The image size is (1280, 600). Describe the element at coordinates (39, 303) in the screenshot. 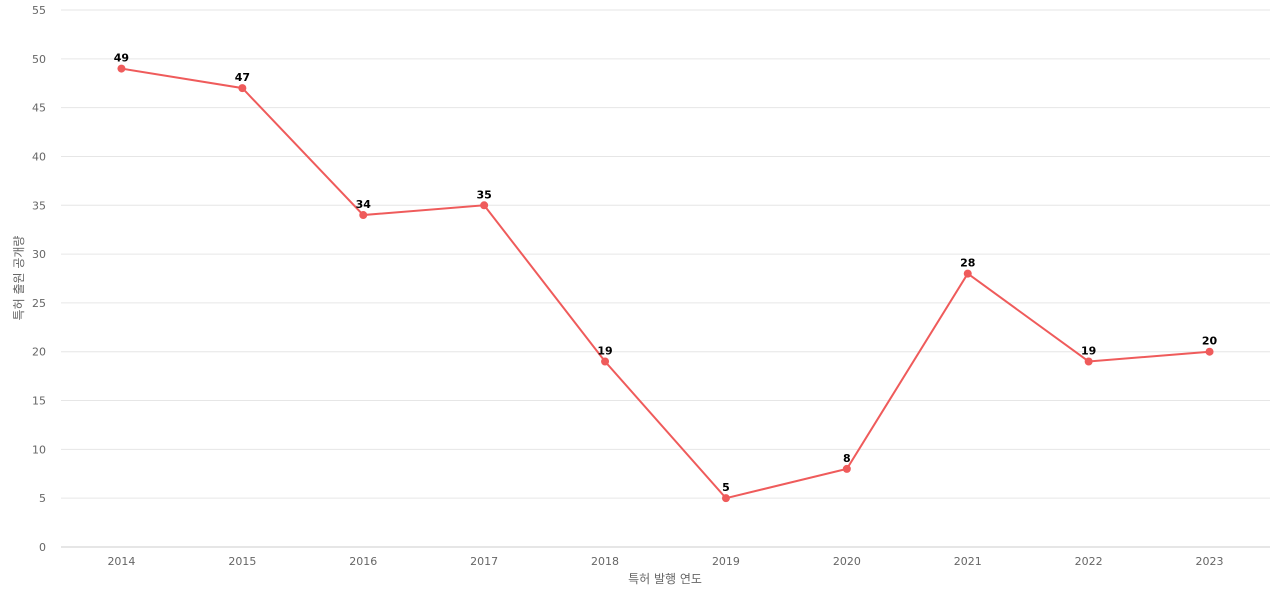

I see `y-tick-label: 25` at that location.